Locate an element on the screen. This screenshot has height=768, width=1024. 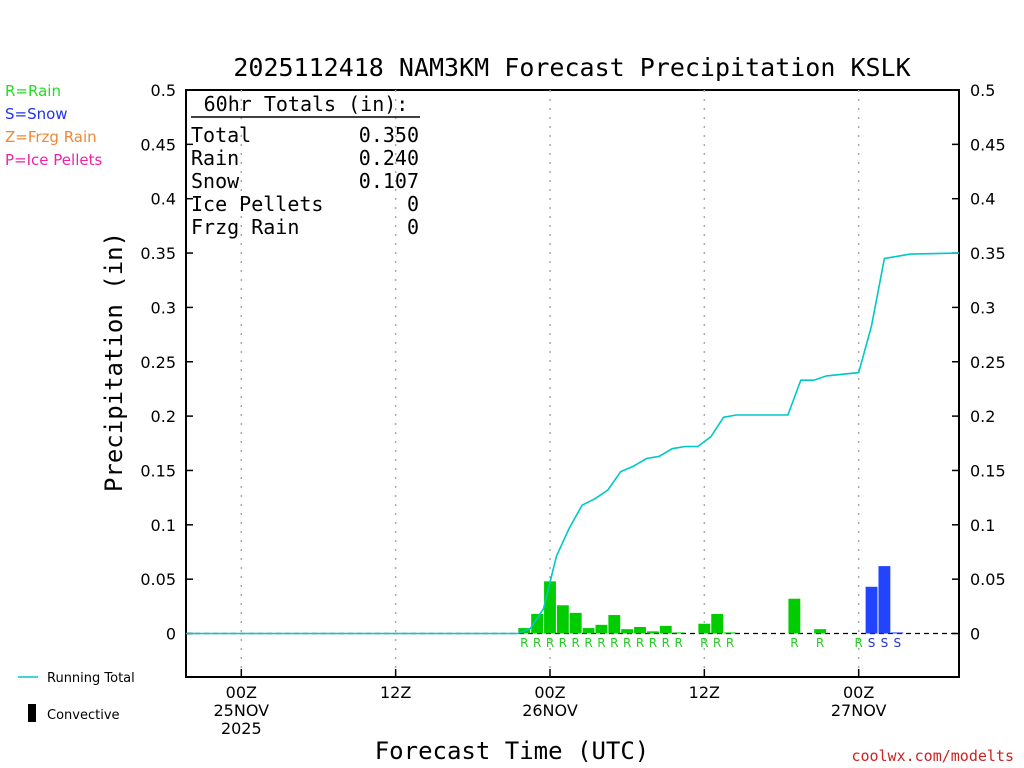
totals-row-label: Frzg Rain is located at coordinates (245, 227).